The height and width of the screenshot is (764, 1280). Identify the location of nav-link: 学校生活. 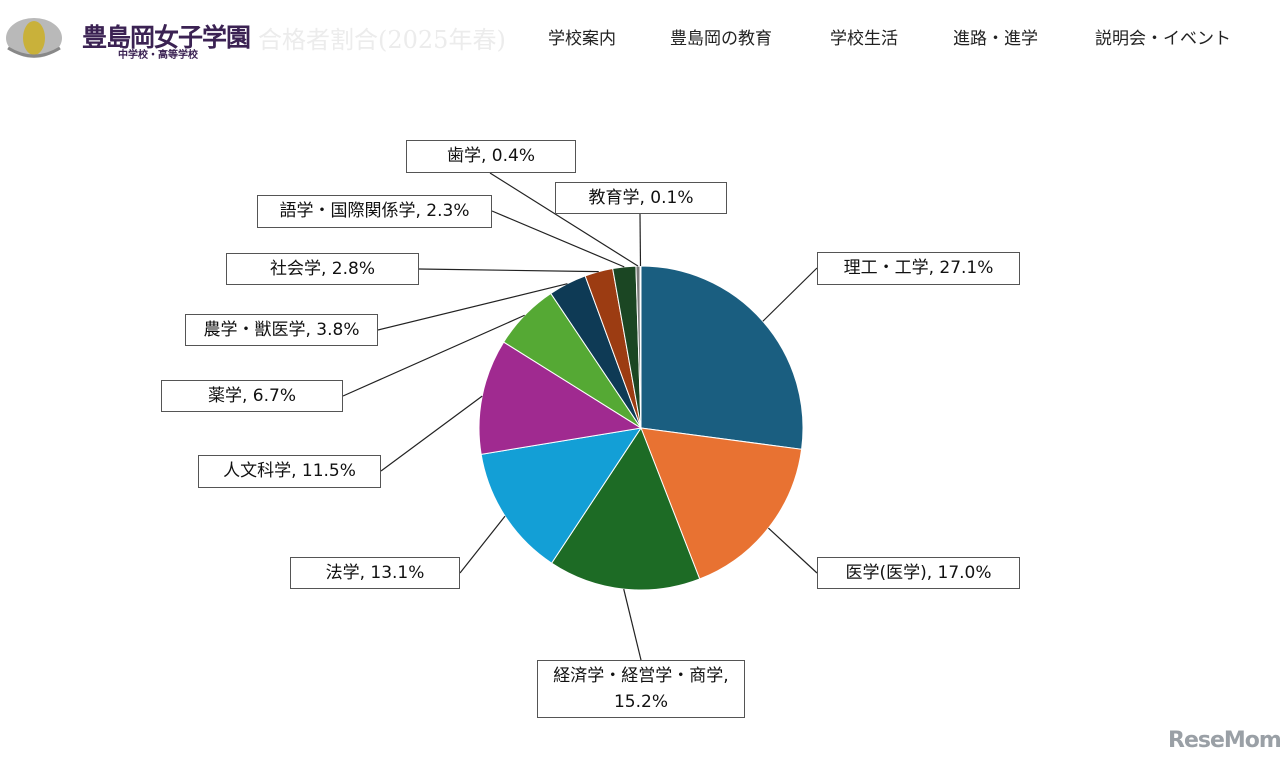
(864, 39).